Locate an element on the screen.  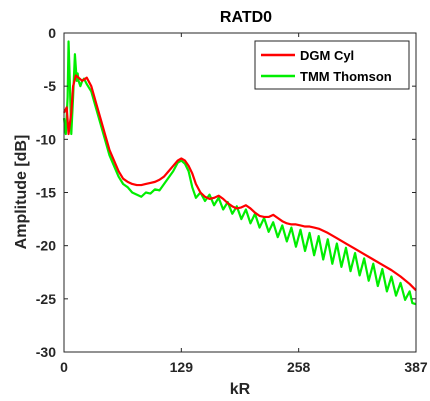
y-tick-label: -25 is located at coordinates (46, 299).